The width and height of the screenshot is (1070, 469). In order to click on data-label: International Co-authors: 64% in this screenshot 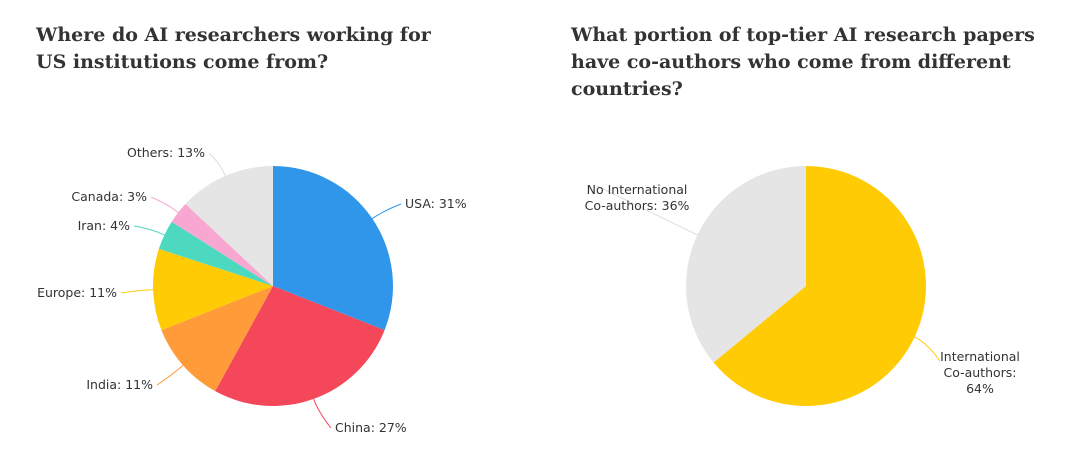, I will do `click(980, 372)`.